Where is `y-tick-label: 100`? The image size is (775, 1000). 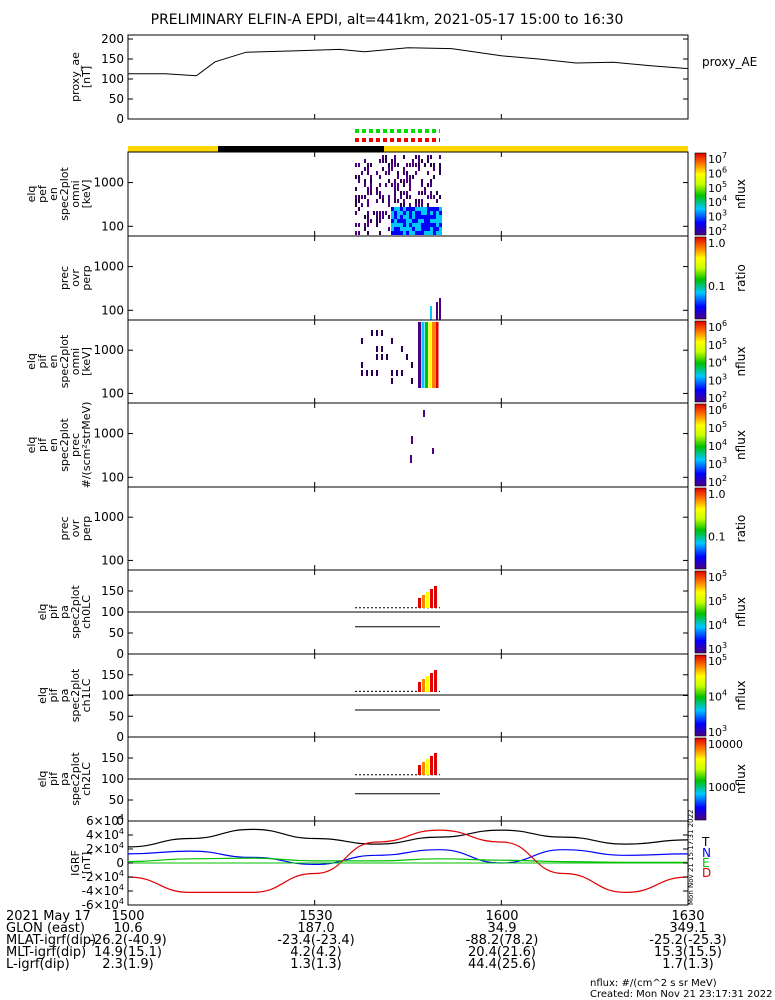 y-tick-label: 100 is located at coordinates (112, 477).